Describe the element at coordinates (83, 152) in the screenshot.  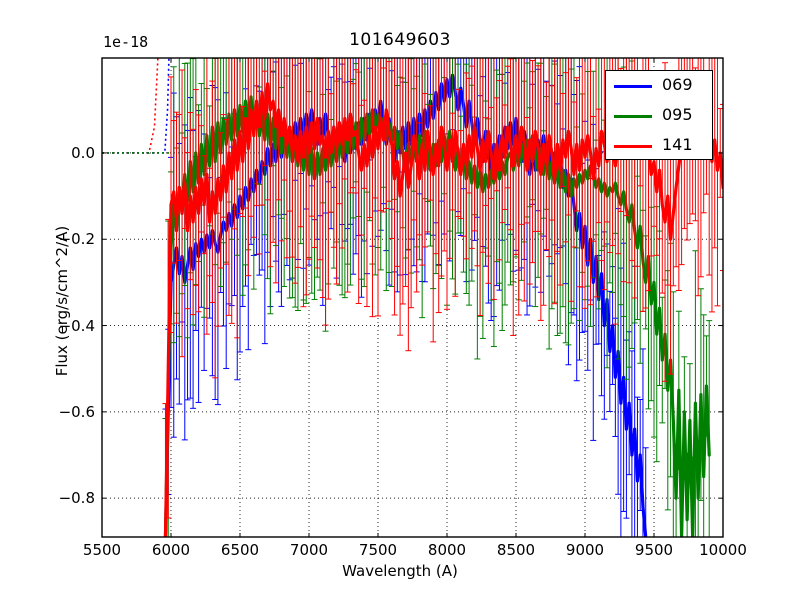
I see `y-tick-label-0: 0.0` at that location.